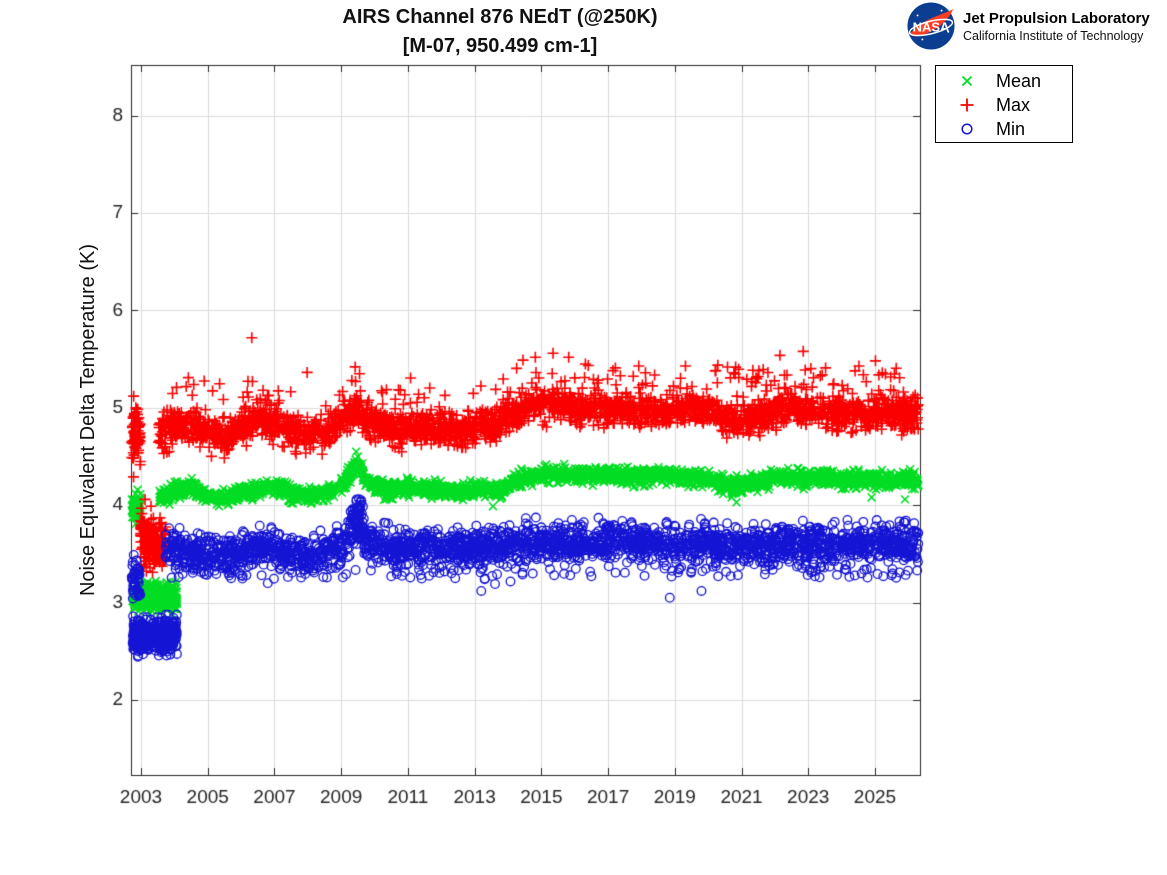  What do you see at coordinates (88, 420) in the screenshot?
I see `y-axis-label: Noise Equivalent Delta Temperature (K)` at bounding box center [88, 420].